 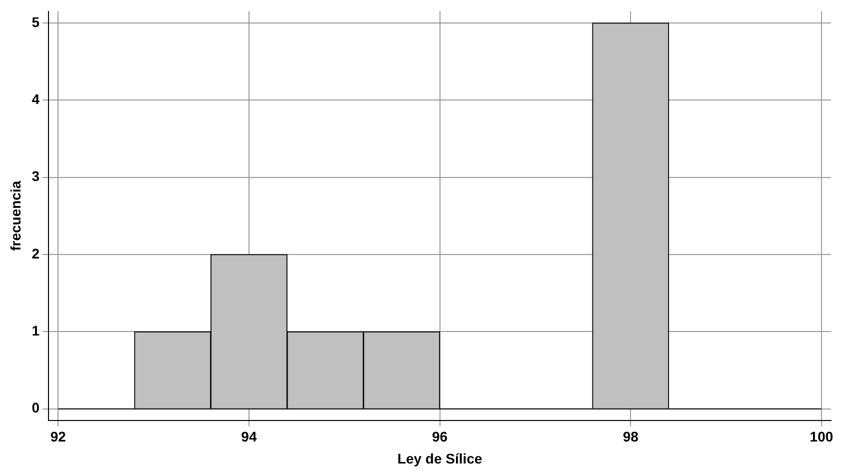 What do you see at coordinates (630, 436) in the screenshot?
I see `x-tick-label: 98` at bounding box center [630, 436].